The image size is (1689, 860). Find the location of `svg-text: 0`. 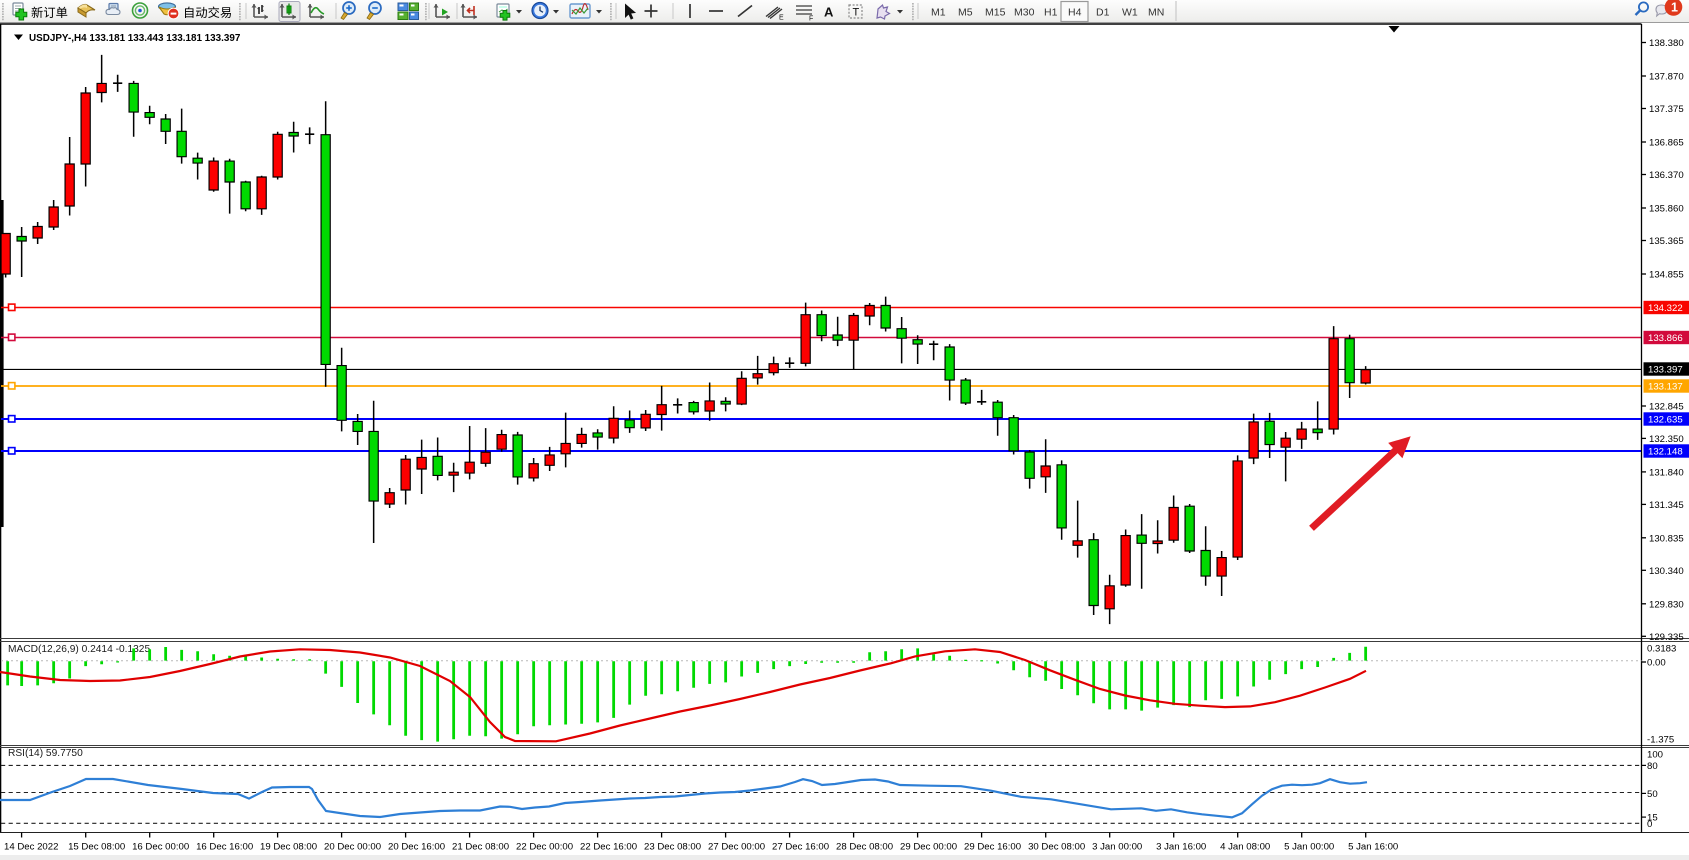

svg-text: 0 is located at coordinates (1649, 824).